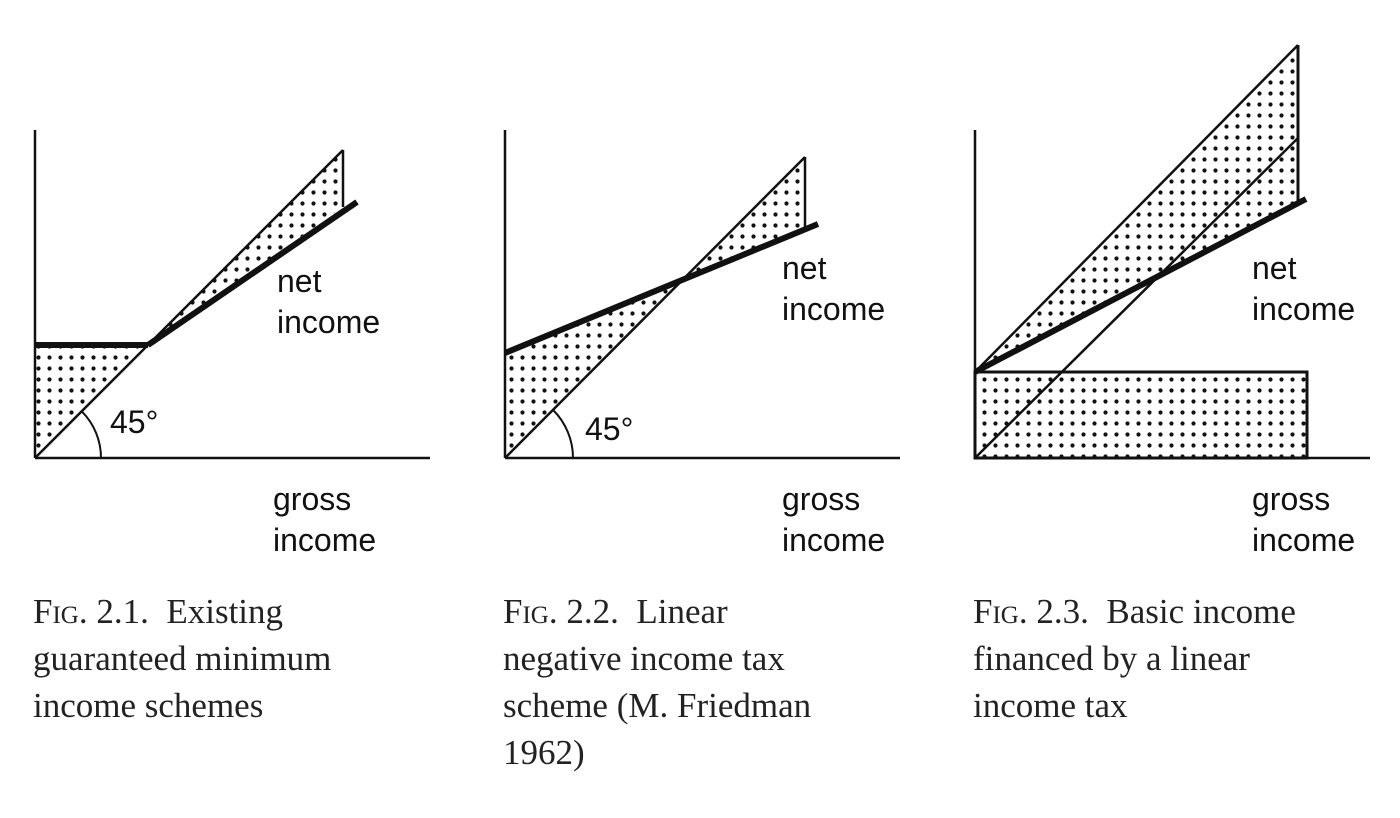 Image resolution: width=1400 pixels, height=818 pixels. Describe the element at coordinates (148, 705) in the screenshot. I see `fig1-caption-line3: income schemes` at that location.